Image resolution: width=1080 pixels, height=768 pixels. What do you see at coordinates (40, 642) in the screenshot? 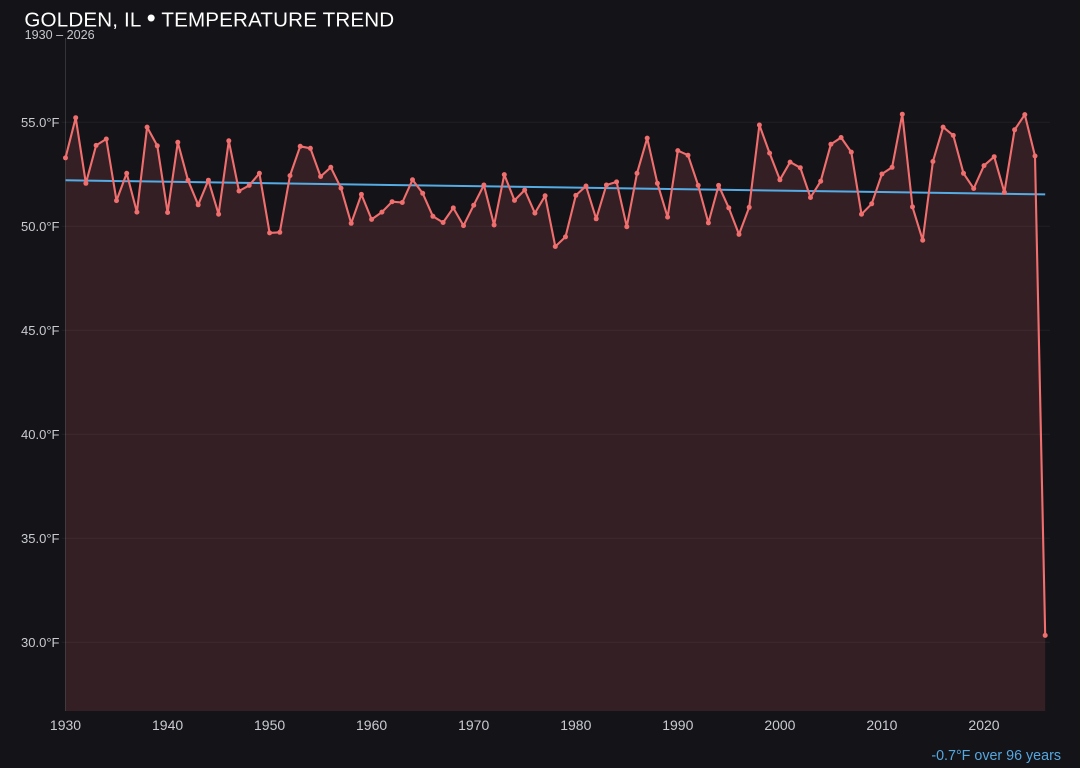
I see `svg-text: 30.0°F` at bounding box center [40, 642].